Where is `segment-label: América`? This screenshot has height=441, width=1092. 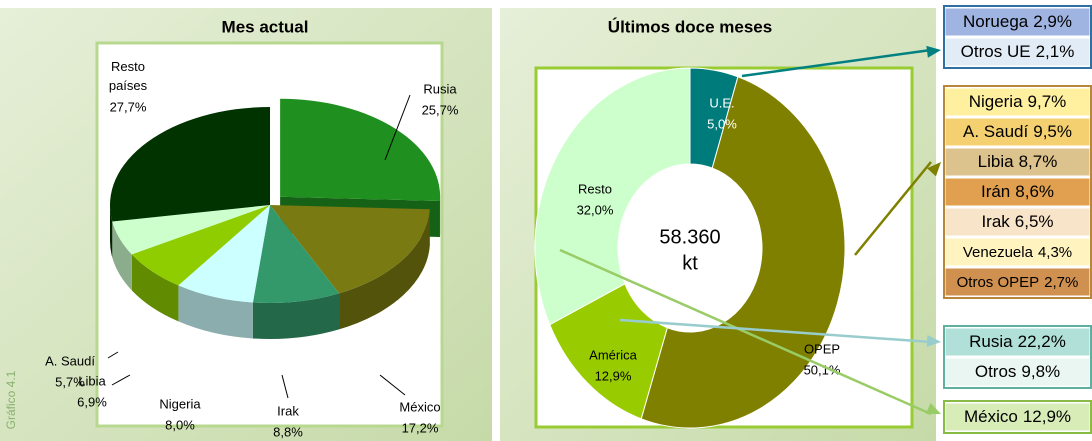
segment-label: América is located at coordinates (613, 354).